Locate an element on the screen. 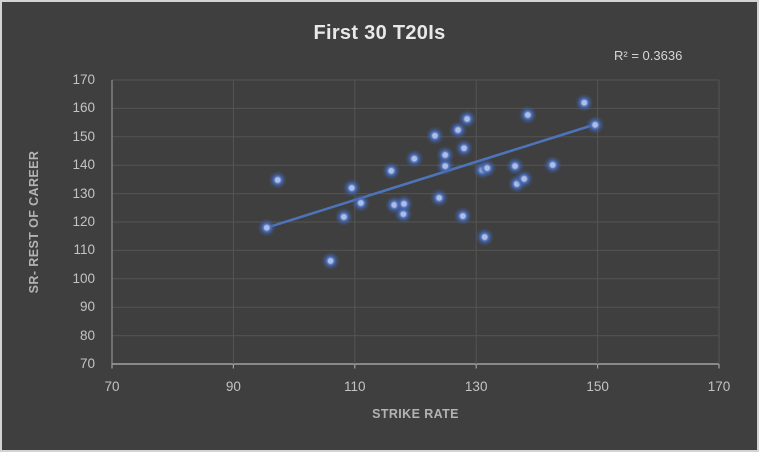  x-axis-title: STRIKE RATE is located at coordinates (415, 414).